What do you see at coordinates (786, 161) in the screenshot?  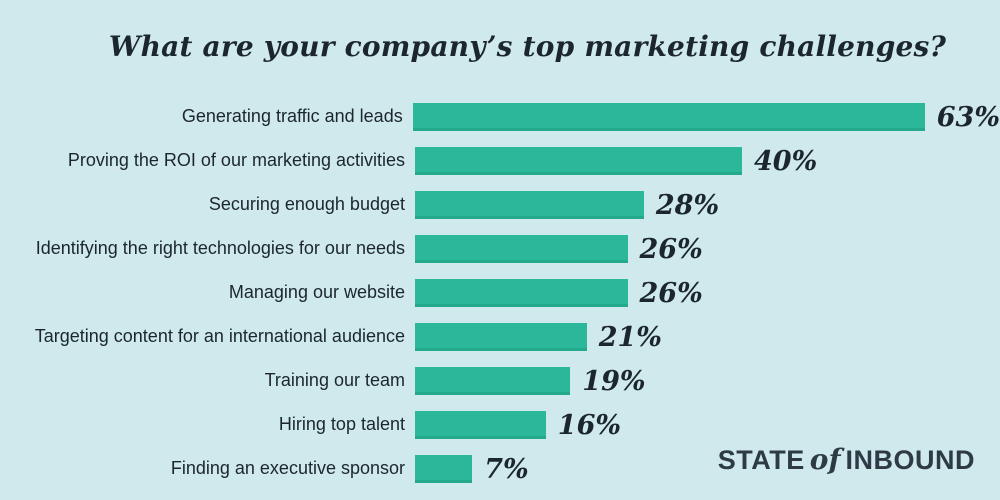 I see `bar-value-label: 40%` at bounding box center [786, 161].